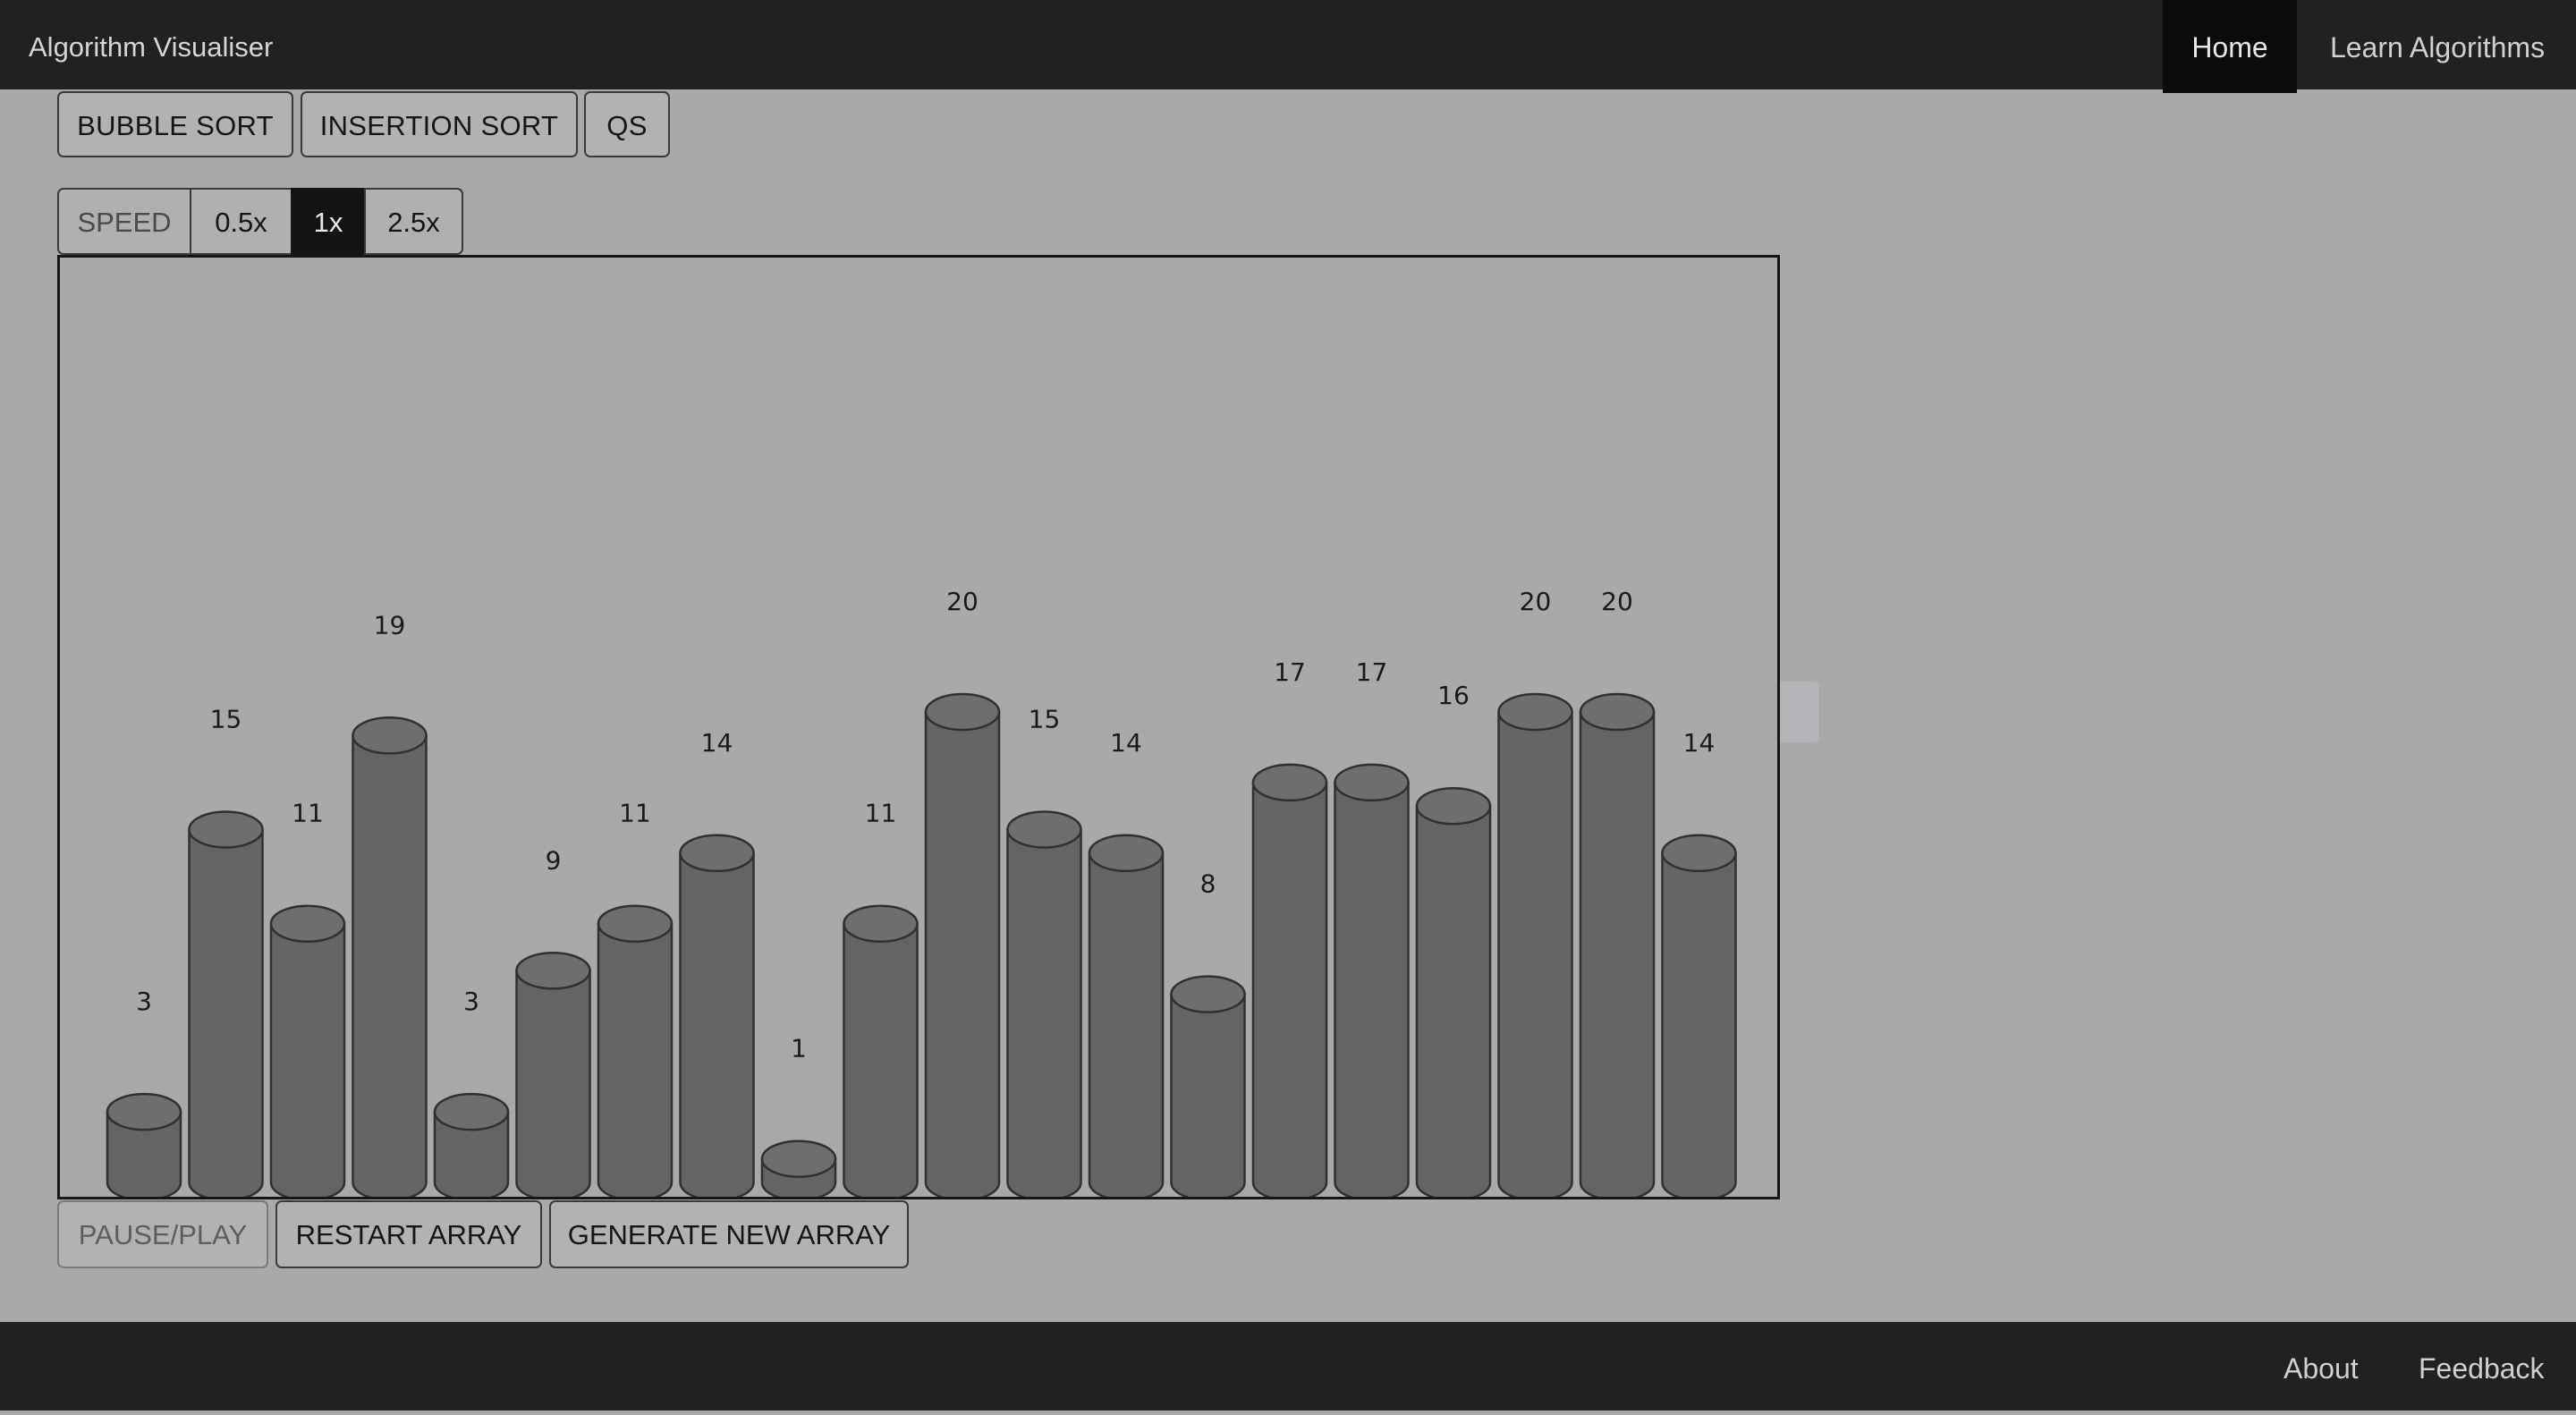 The height and width of the screenshot is (1415, 2576). What do you see at coordinates (162, 1234) in the screenshot?
I see `pause-play-button: PAUSE/PLAY` at bounding box center [162, 1234].